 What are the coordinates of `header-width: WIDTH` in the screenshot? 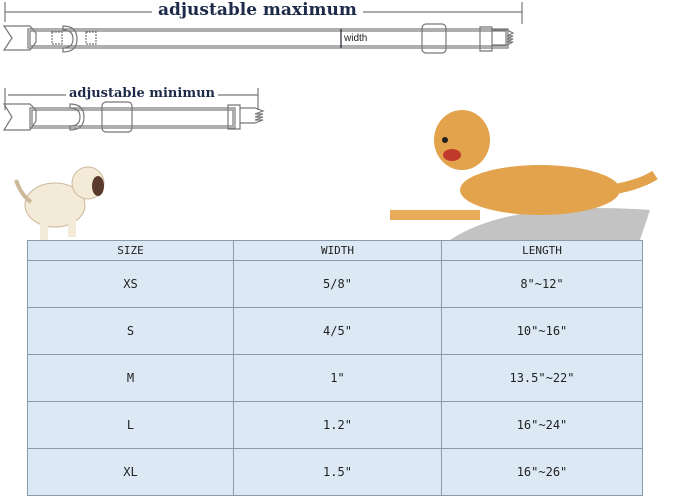 It's located at (337, 250).